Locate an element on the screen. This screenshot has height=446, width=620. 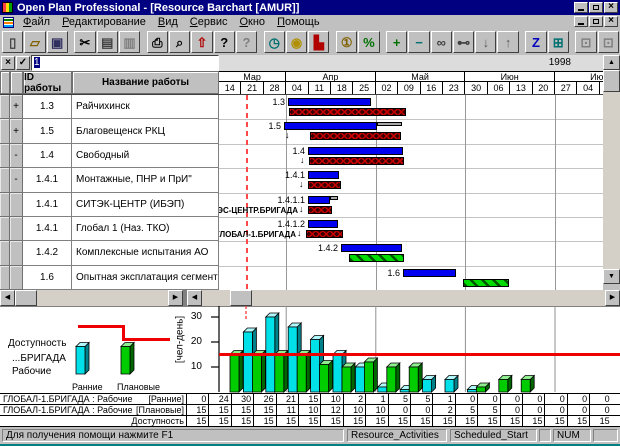
activity-name-cell: Свободный is located at coordinates (145, 156).